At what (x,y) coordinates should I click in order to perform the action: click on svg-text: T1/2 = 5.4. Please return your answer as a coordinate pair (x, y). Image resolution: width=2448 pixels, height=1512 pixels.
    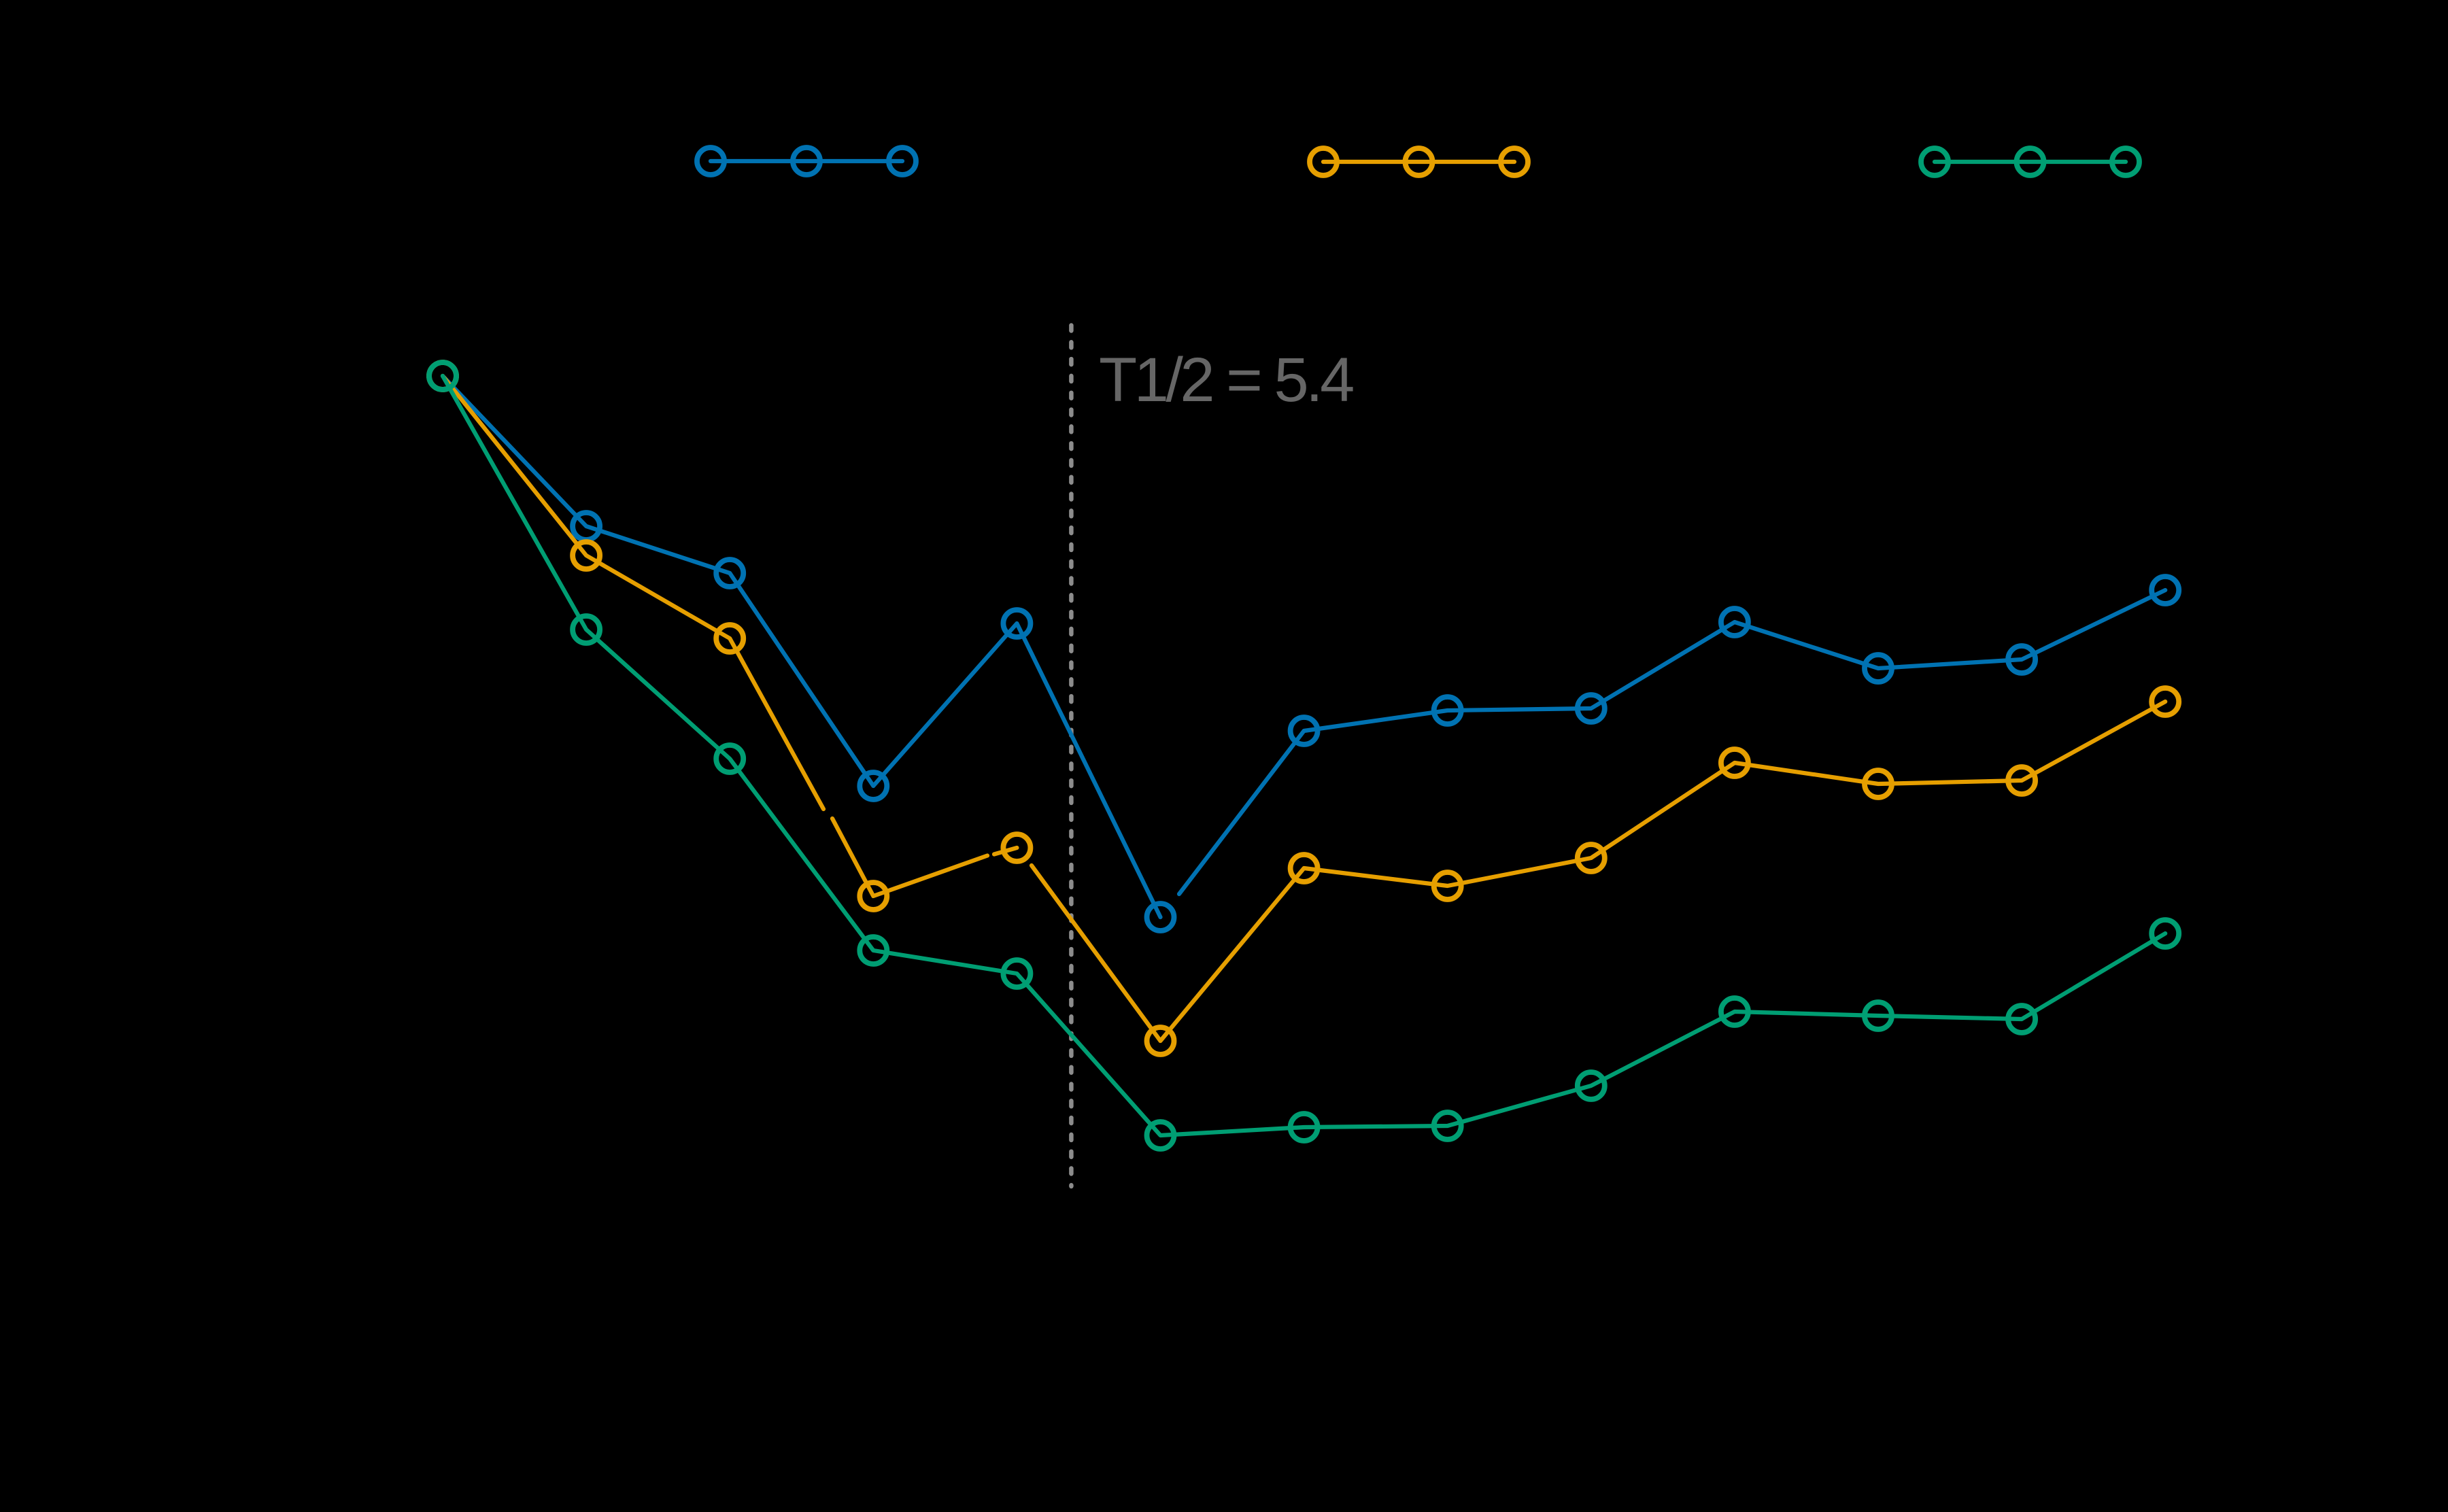
    Looking at the image, I should click on (1226, 380).